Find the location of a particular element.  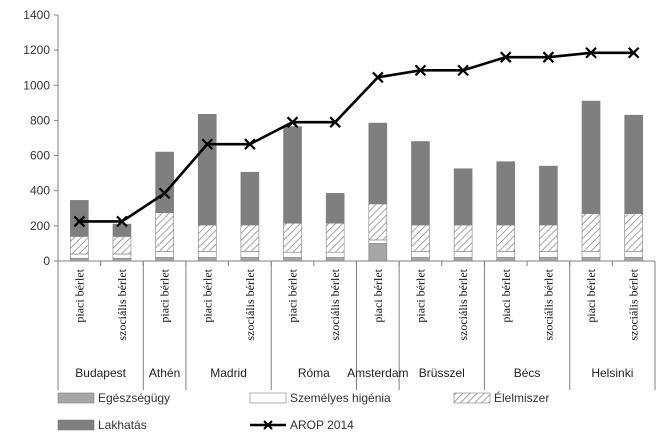

y-tick-label: 800 is located at coordinates (40, 120).